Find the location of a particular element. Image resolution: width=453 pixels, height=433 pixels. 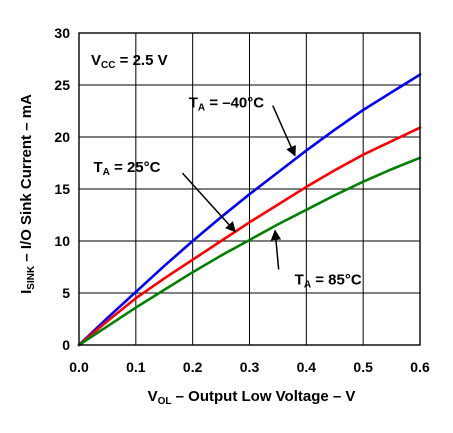

vcc-condition-label-subscript: CC is located at coordinates (108, 65).